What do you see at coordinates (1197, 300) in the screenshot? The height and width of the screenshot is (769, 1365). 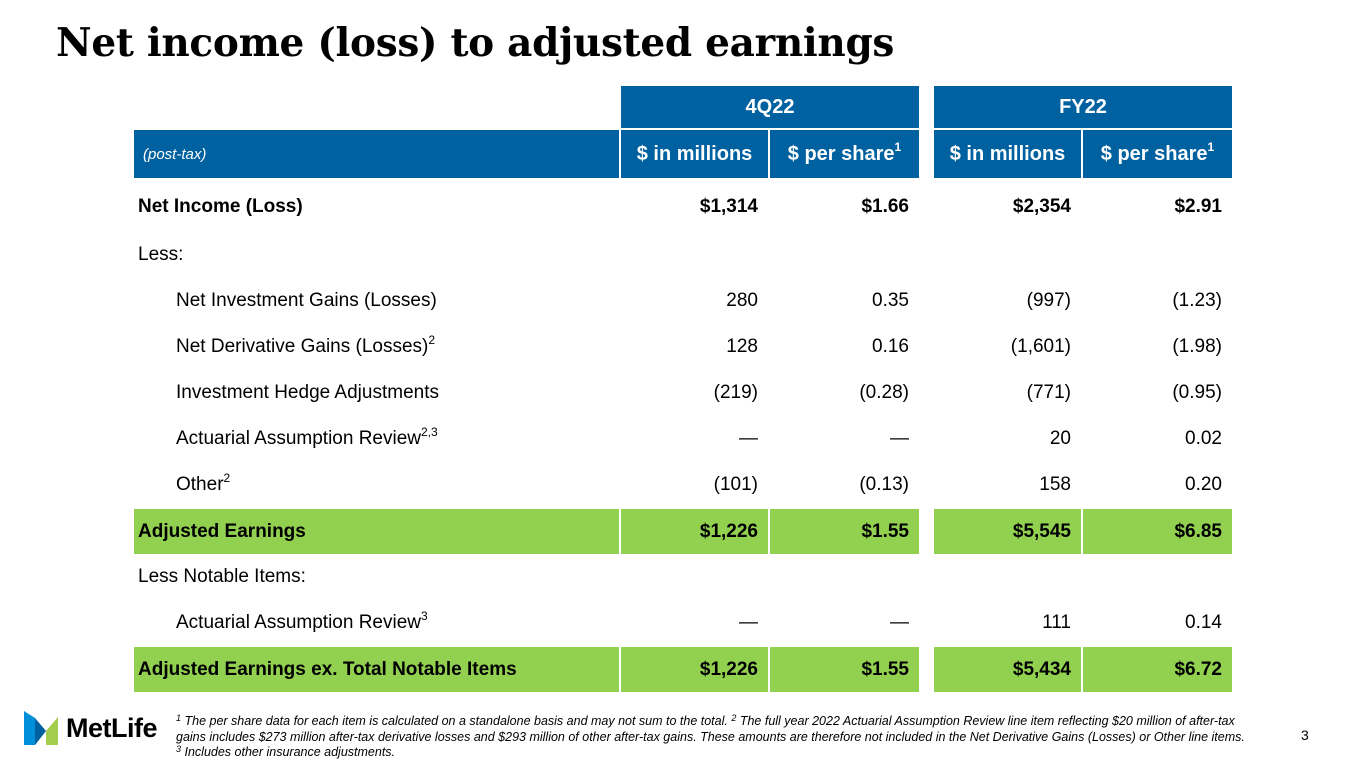 I see `table-cell: (1.23)` at bounding box center [1197, 300].